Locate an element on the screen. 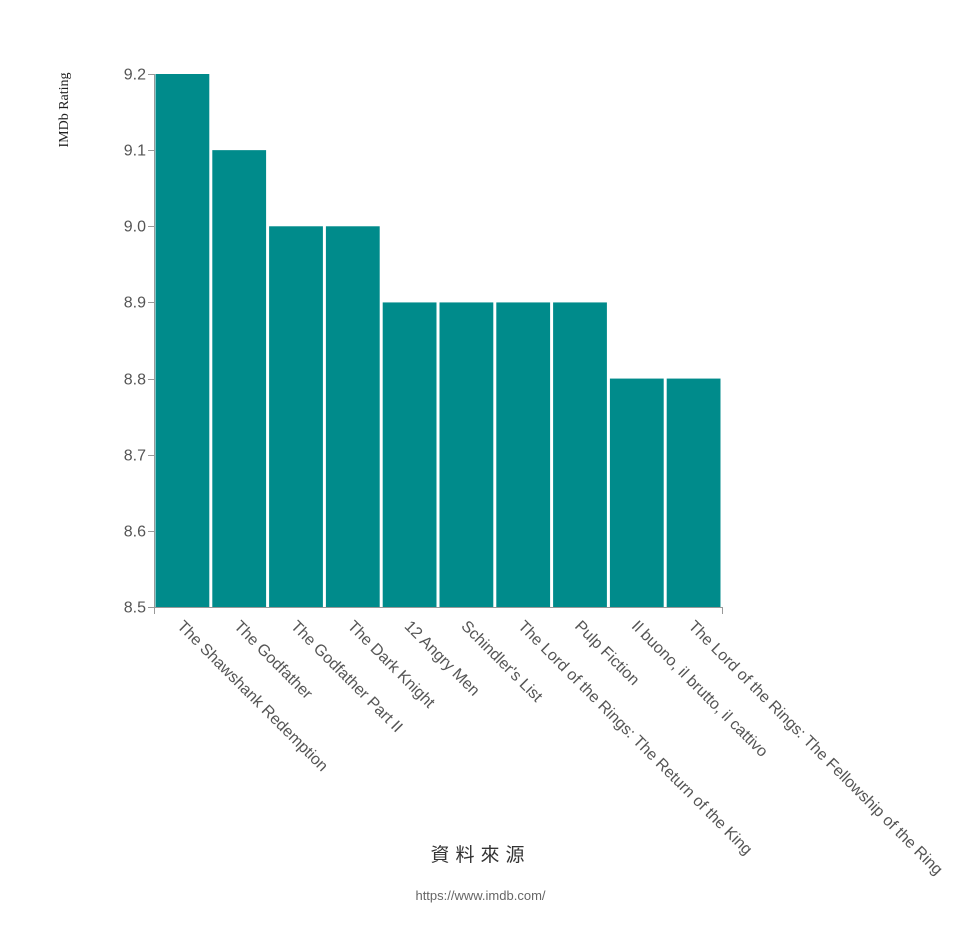 This screenshot has height=934, width=961. y-tick-label: 9.2 is located at coordinates (135, 75).